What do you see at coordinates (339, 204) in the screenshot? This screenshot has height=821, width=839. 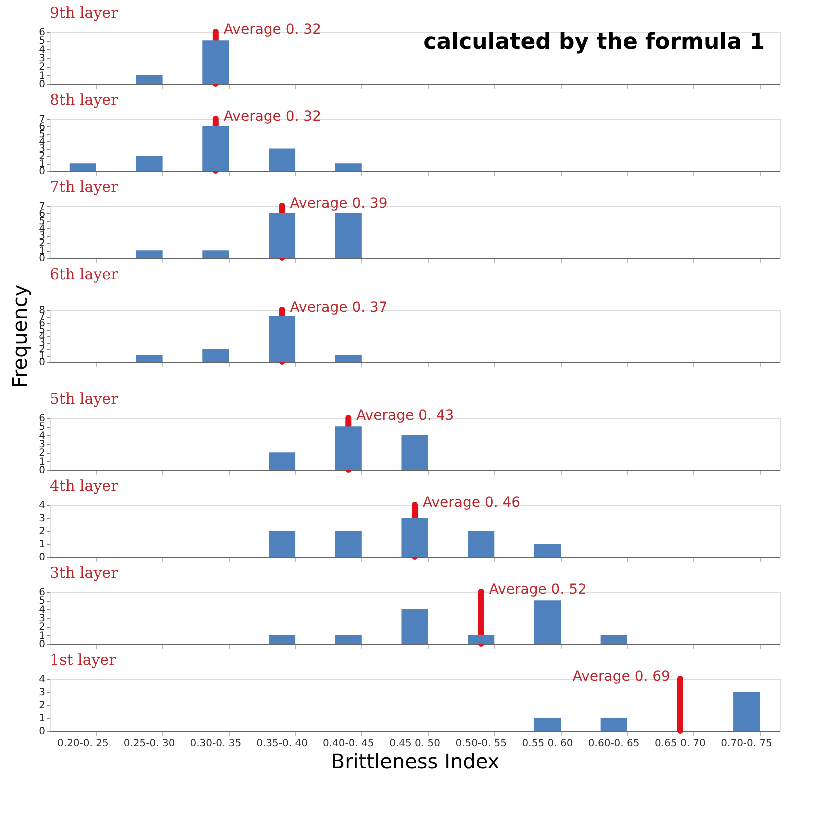 I see `ref-line-label: Average 0. 39` at bounding box center [339, 204].